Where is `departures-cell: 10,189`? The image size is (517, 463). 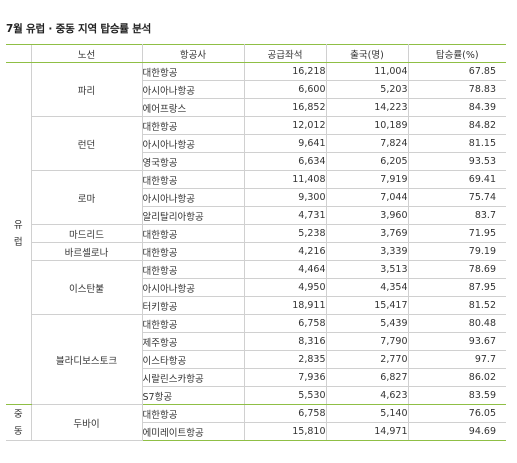 departures-cell: 10,189 is located at coordinates (367, 125).